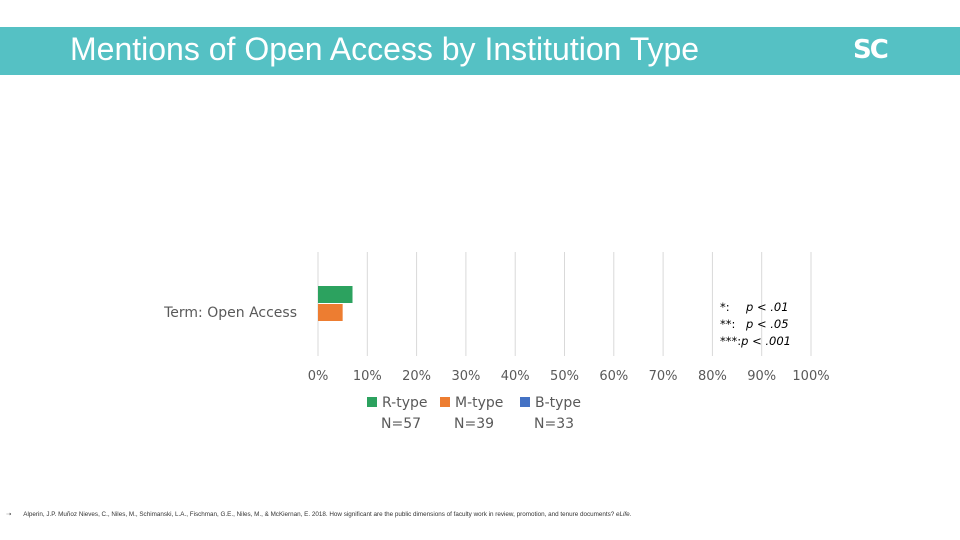 This screenshot has height=540, width=960. Describe the element at coordinates (761, 376) in the screenshot. I see `x-tick-label: 90%` at that location.